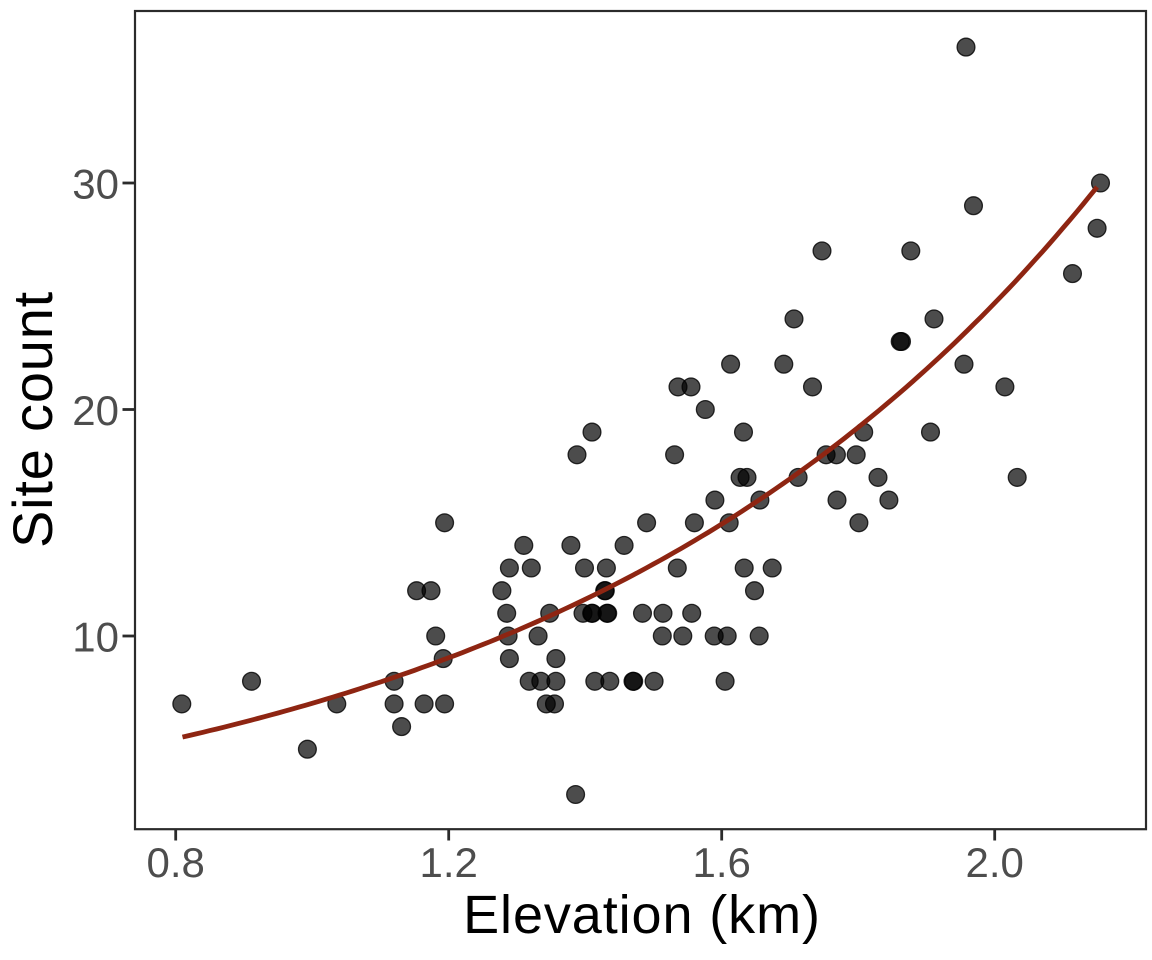  I want to click on svg-text: 20, so click(95, 410).